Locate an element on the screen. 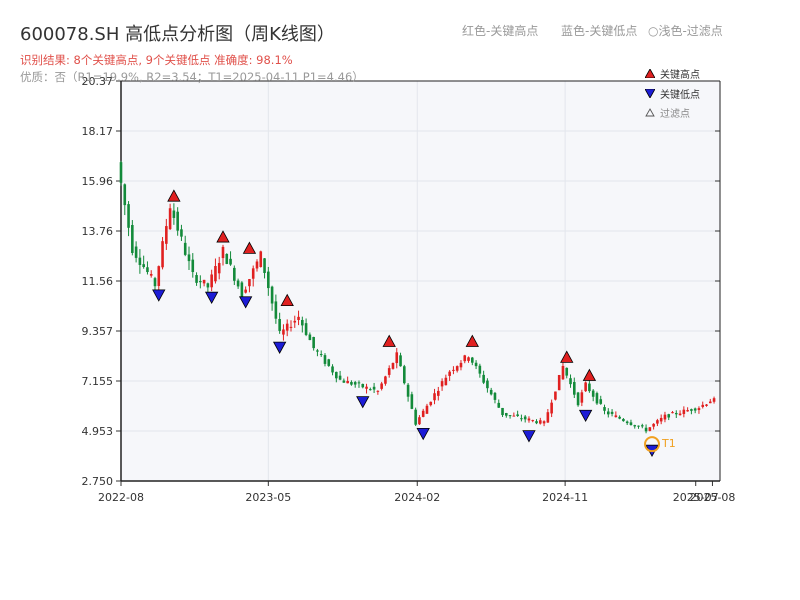  legend-item-high: 关键高点 is located at coordinates (672, 73).